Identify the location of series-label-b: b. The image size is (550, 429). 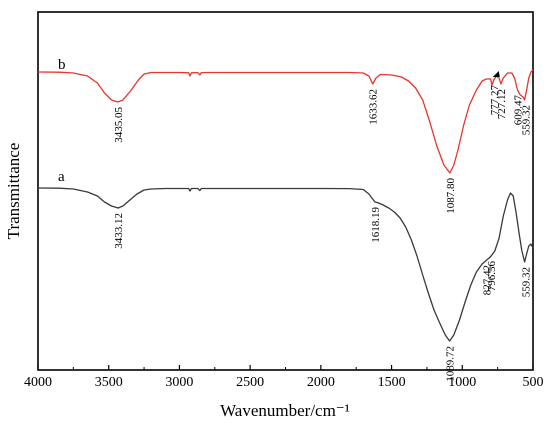
(62, 65).